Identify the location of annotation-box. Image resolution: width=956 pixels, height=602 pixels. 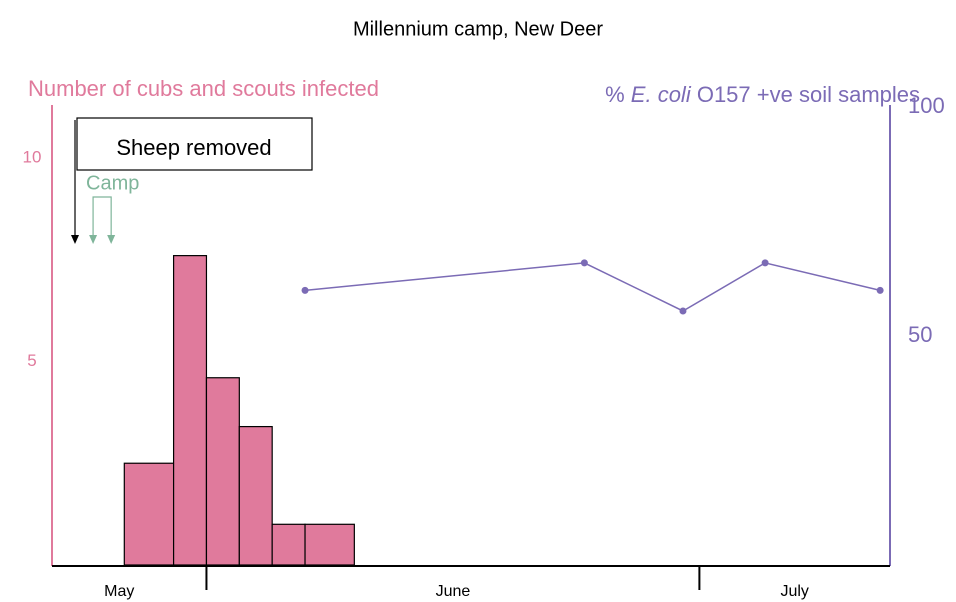
(194, 144).